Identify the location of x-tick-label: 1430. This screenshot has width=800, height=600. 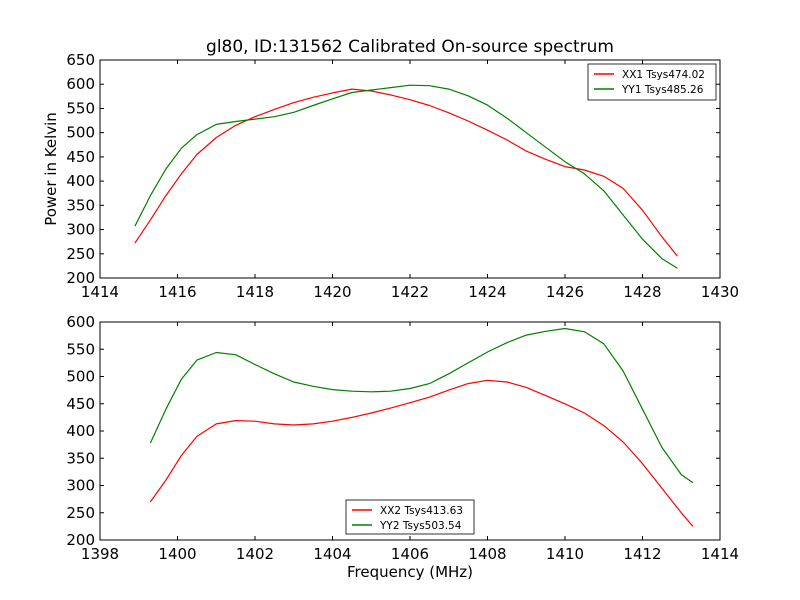
(720, 292).